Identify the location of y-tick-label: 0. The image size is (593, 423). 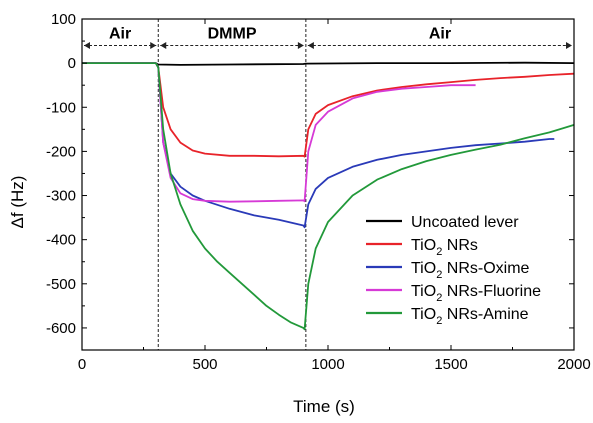
(72, 63).